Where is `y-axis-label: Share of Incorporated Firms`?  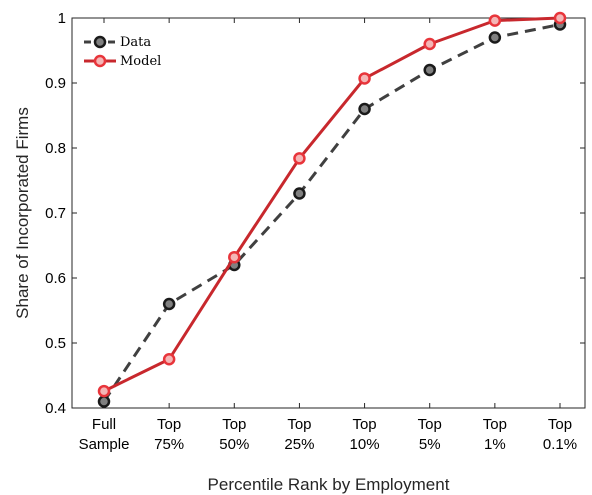 y-axis-label: Share of Incorporated Firms is located at coordinates (22, 213).